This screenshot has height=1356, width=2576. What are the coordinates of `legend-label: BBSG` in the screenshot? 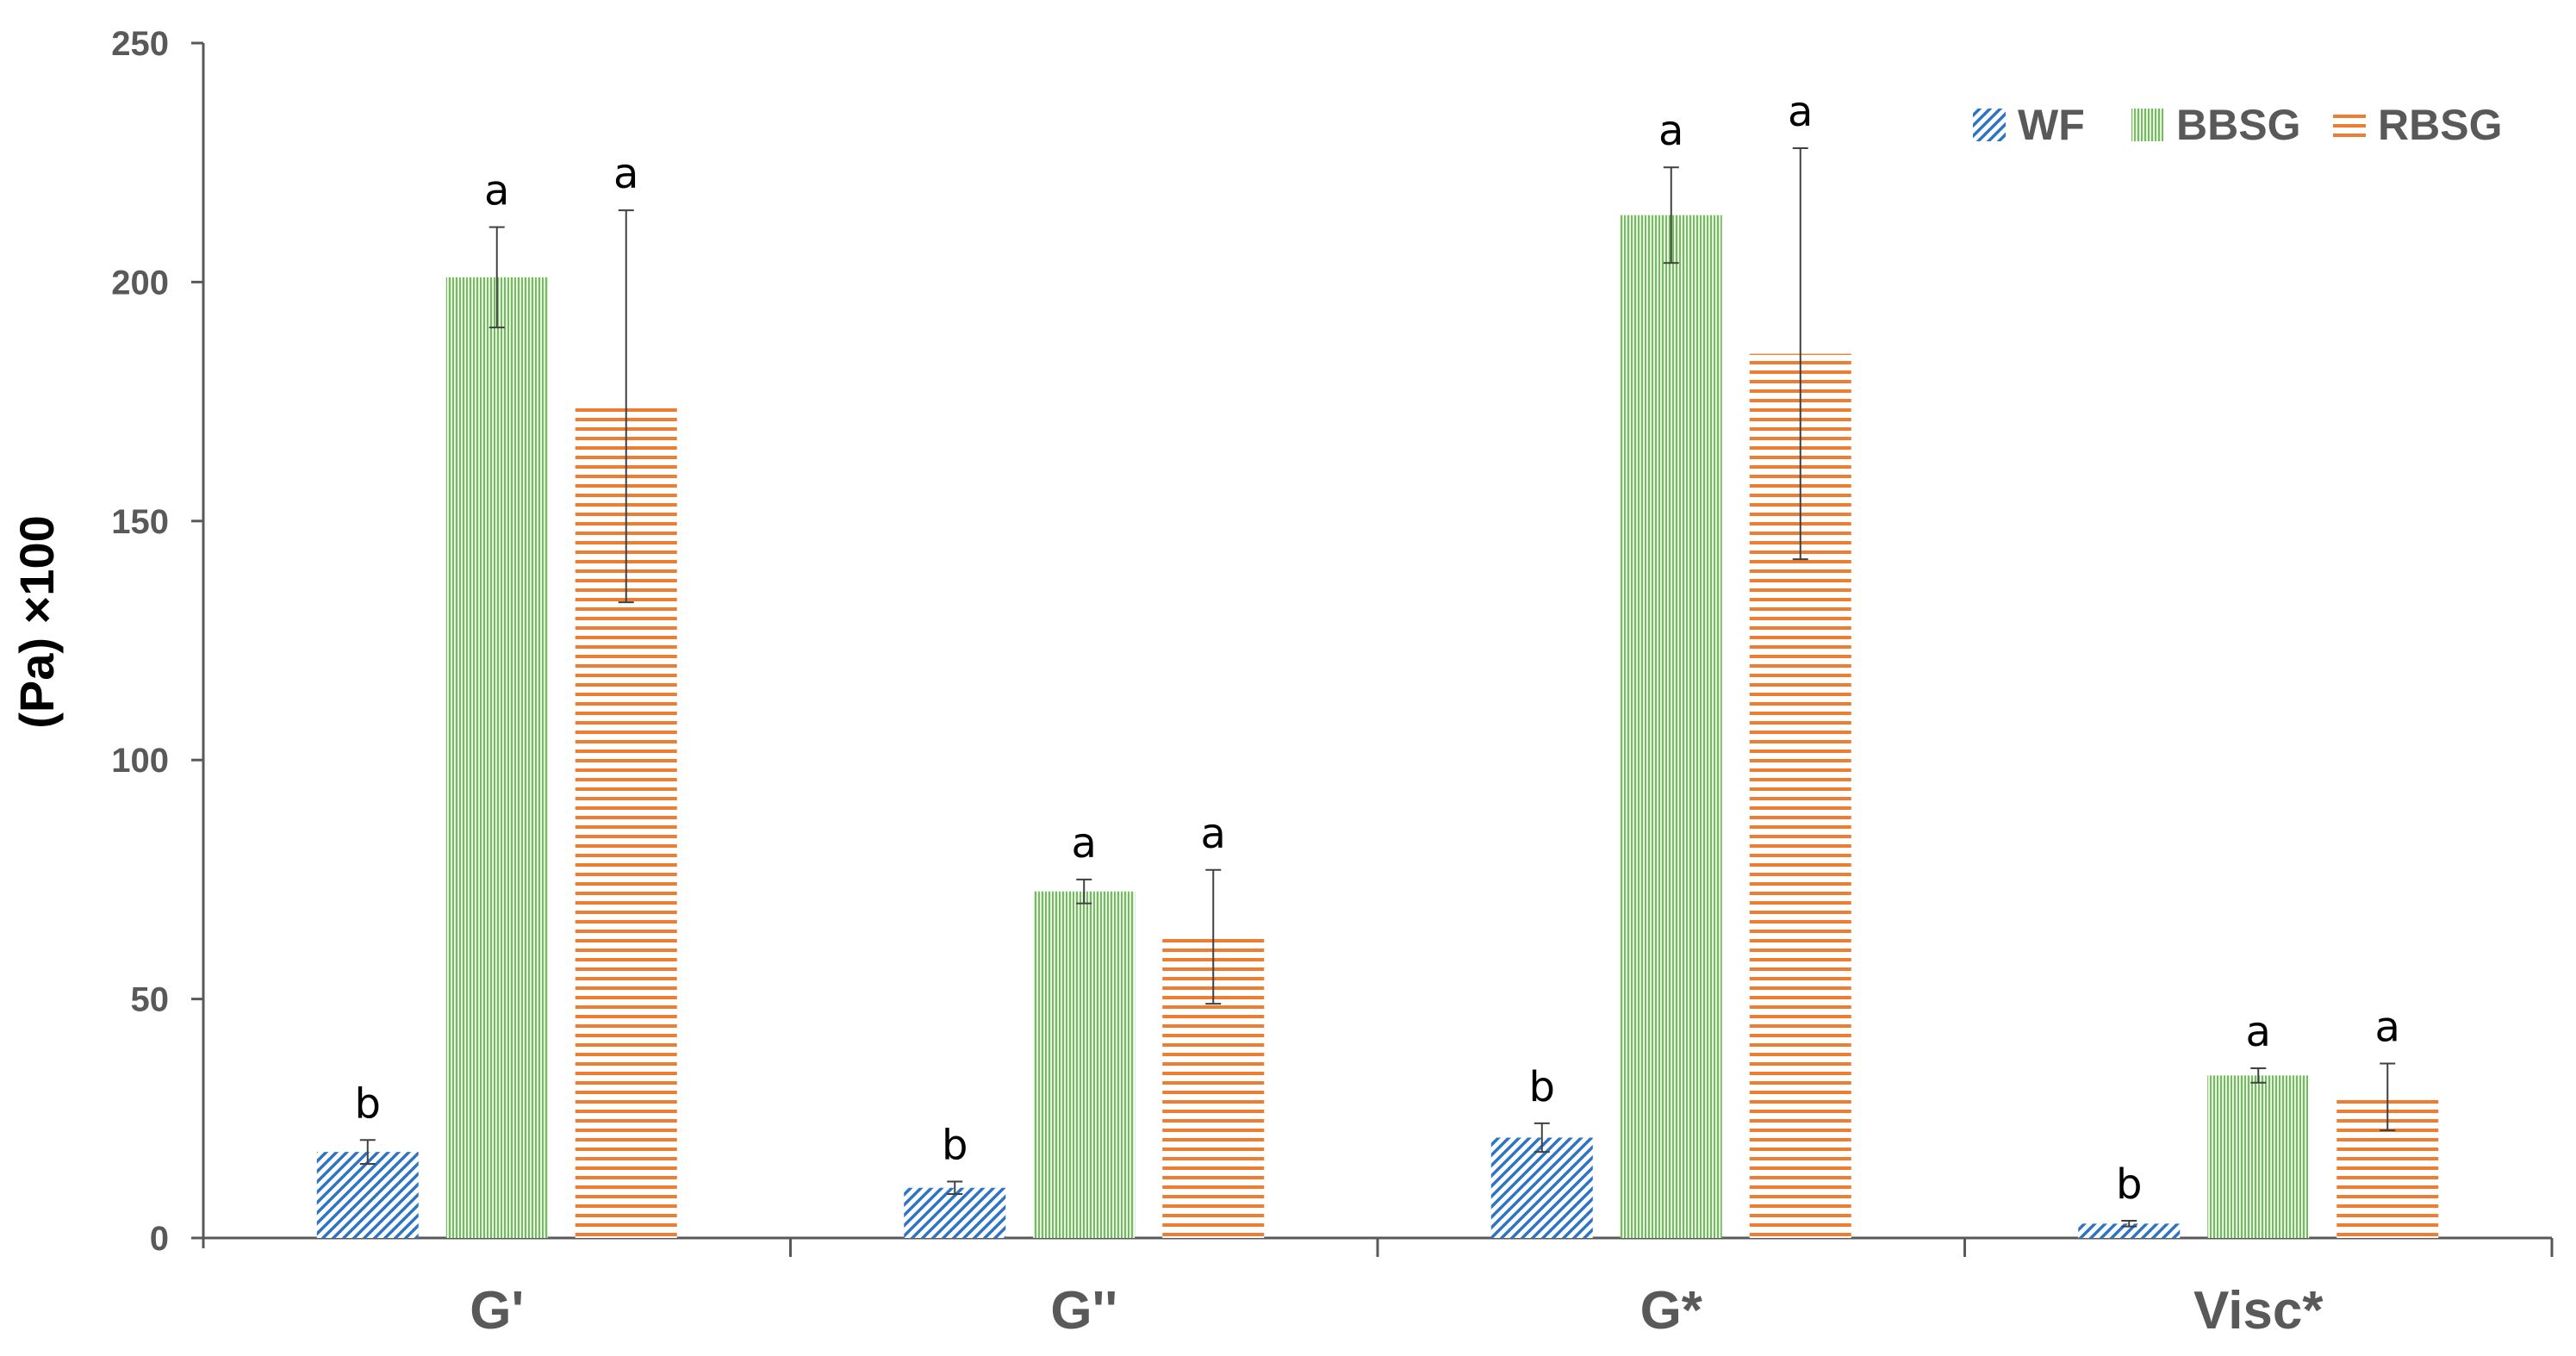 It's located at (2238, 125).